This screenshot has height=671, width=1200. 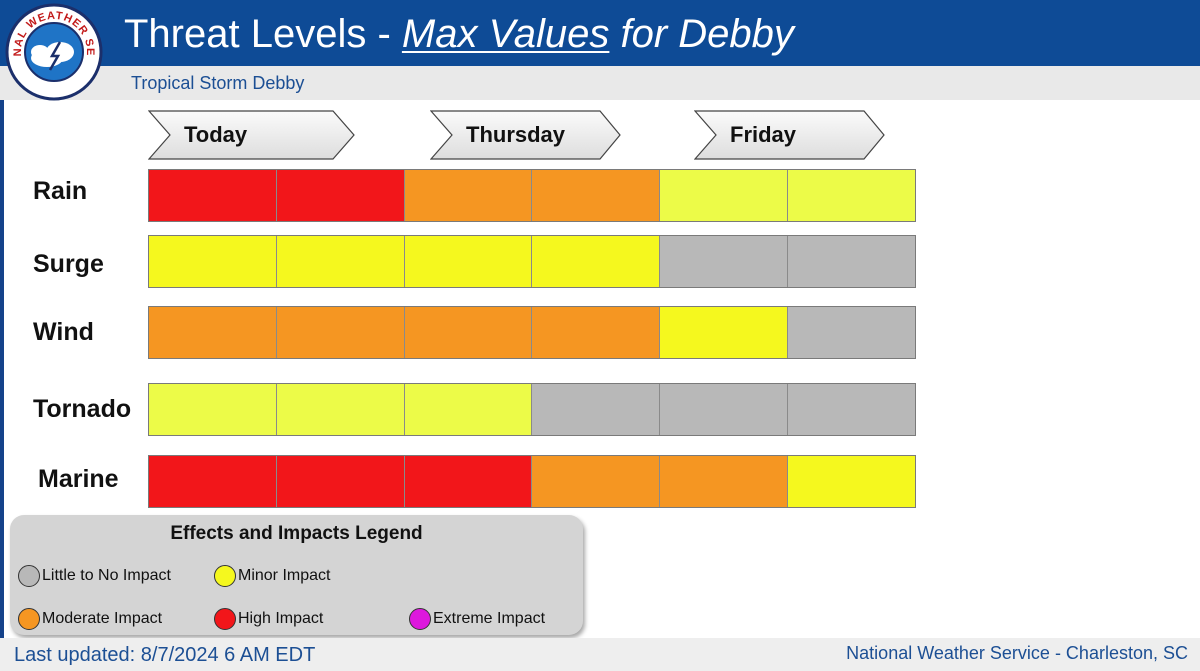 What do you see at coordinates (272, 576) in the screenshot?
I see `legend-item-minor: Minor Impact` at bounding box center [272, 576].